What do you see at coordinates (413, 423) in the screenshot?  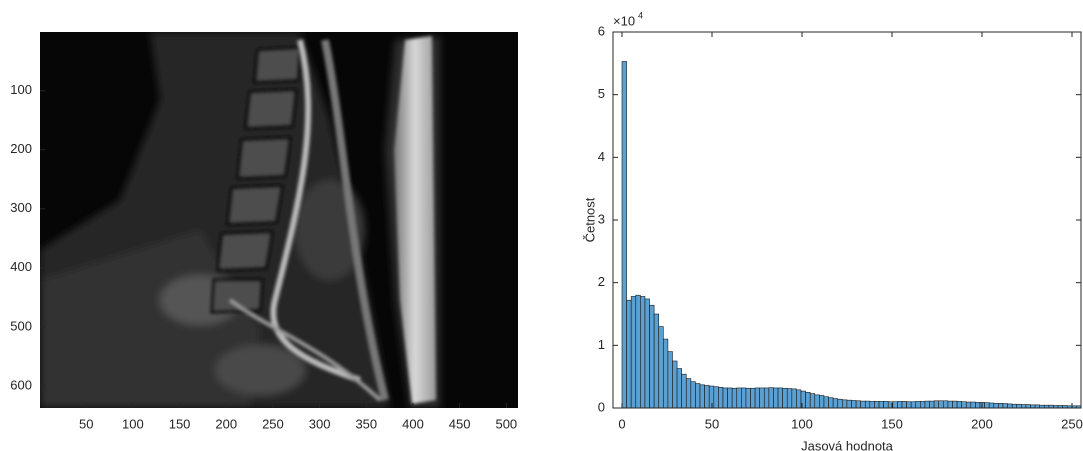 I see `x-tick-label: 400` at bounding box center [413, 423].